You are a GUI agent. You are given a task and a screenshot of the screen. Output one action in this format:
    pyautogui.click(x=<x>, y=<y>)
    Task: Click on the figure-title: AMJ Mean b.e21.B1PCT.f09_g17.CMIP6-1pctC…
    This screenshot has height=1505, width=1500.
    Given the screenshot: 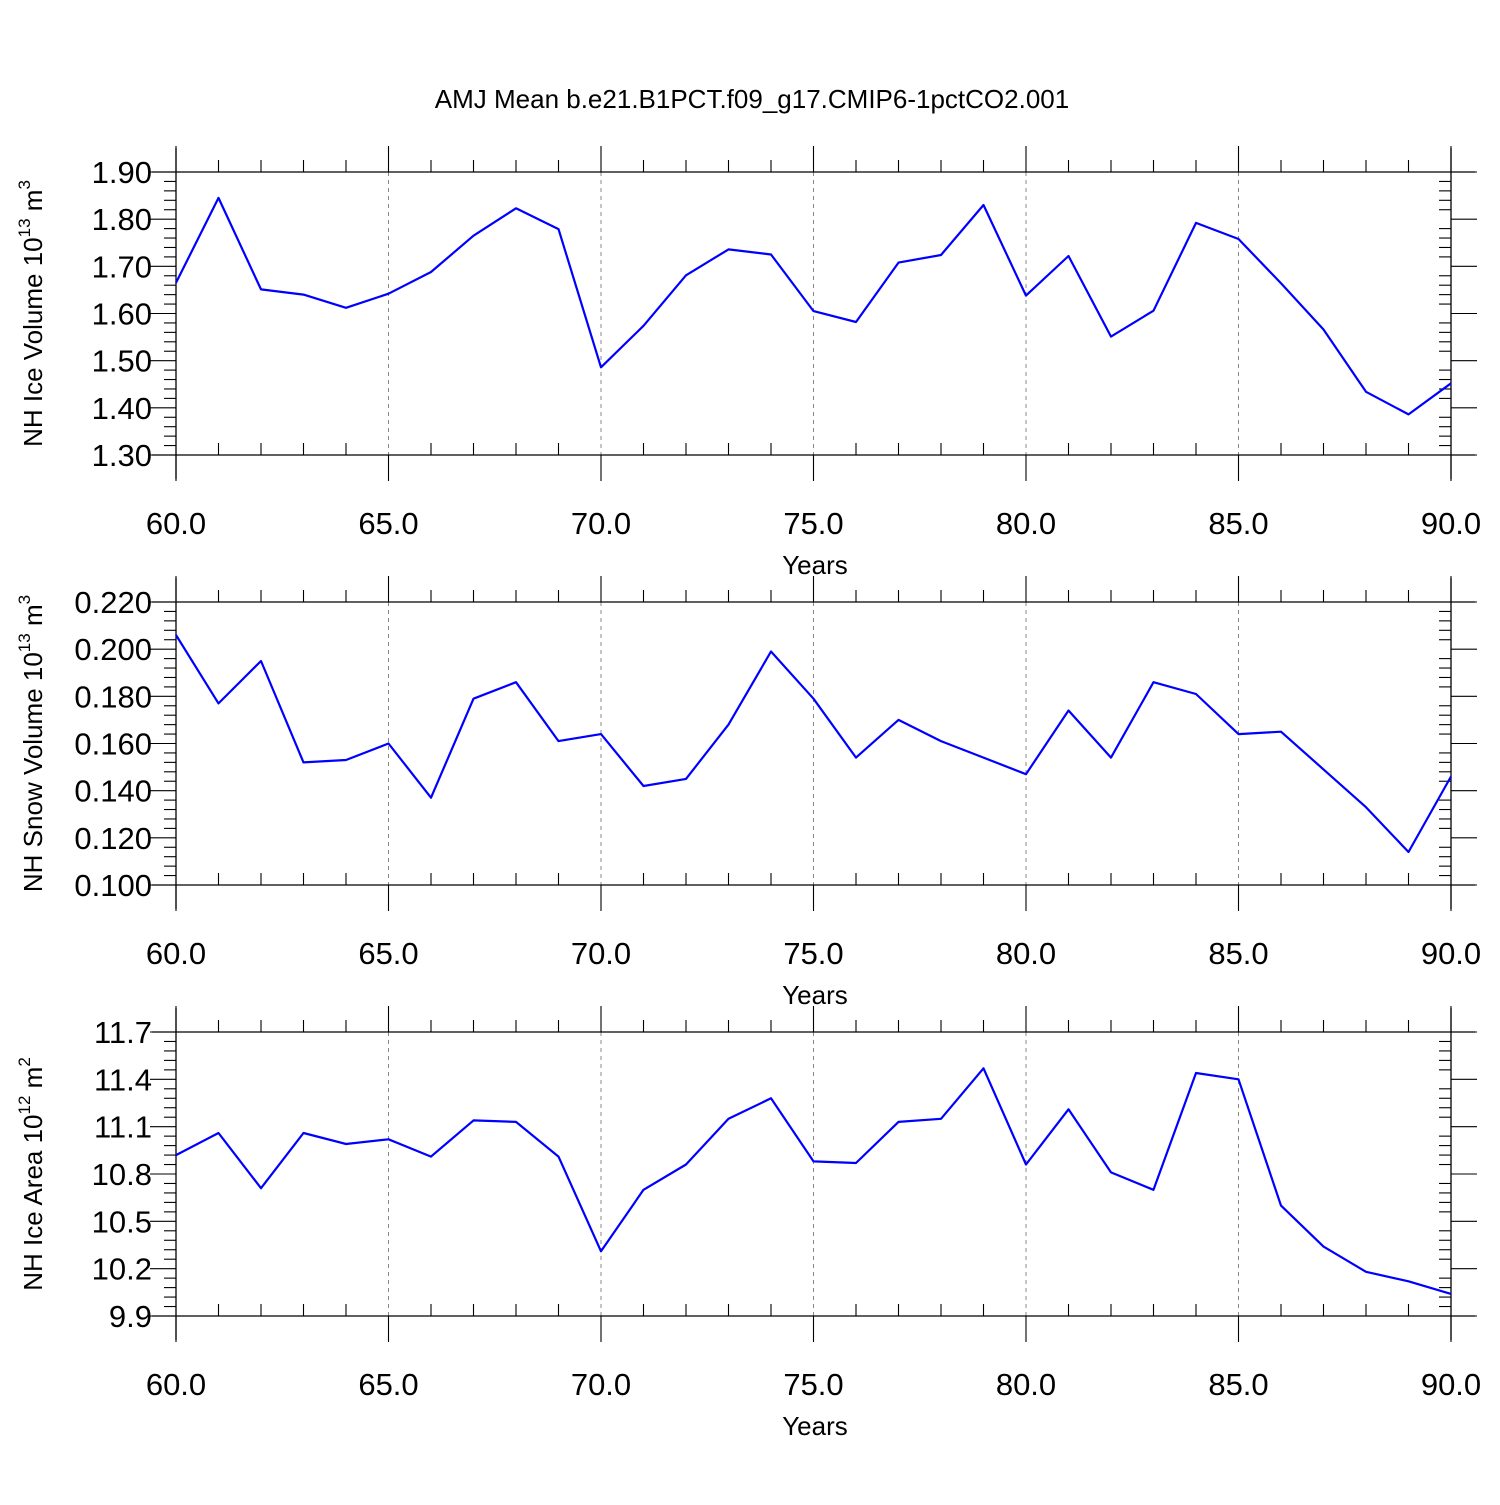 What is the action you would take?
    pyautogui.click(x=752, y=99)
    